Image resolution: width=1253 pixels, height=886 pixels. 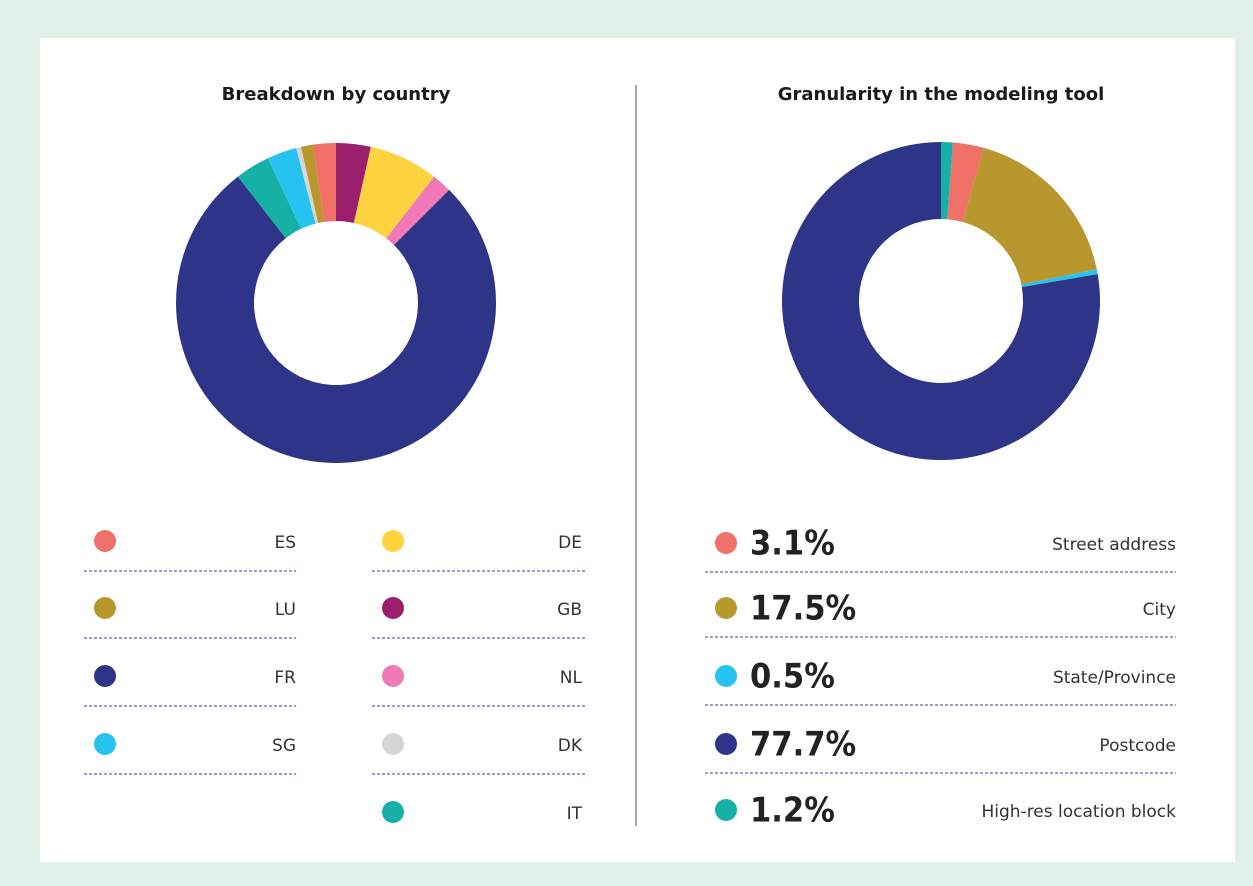 I want to click on chart-title: Granularity in the modeling tool, so click(x=941, y=94).